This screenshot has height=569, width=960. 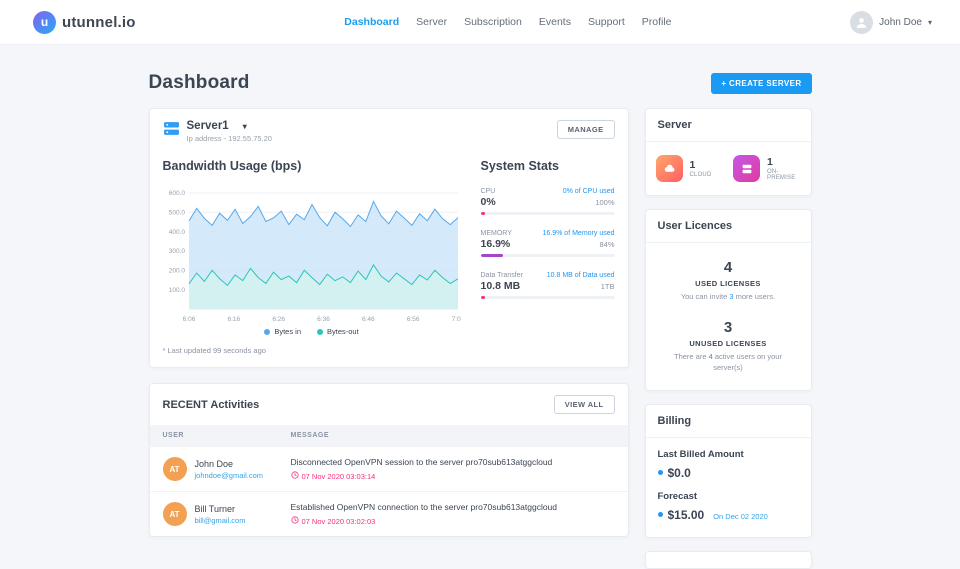 What do you see at coordinates (214, 350) in the screenshot?
I see `last-updated-note: * Last updated 99 seconds ago` at bounding box center [214, 350].